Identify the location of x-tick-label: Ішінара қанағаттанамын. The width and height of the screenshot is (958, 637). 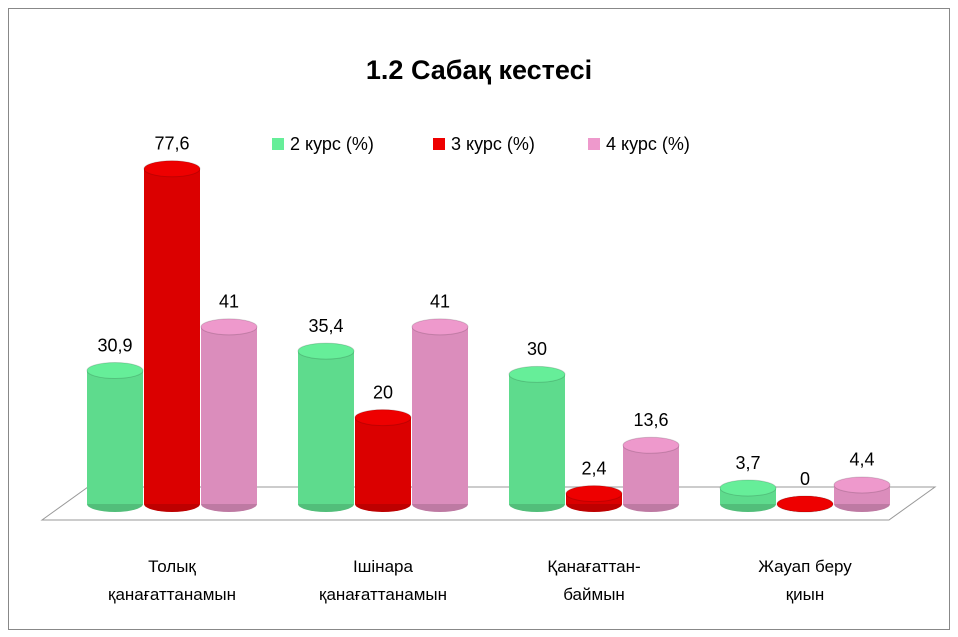
(383, 580).